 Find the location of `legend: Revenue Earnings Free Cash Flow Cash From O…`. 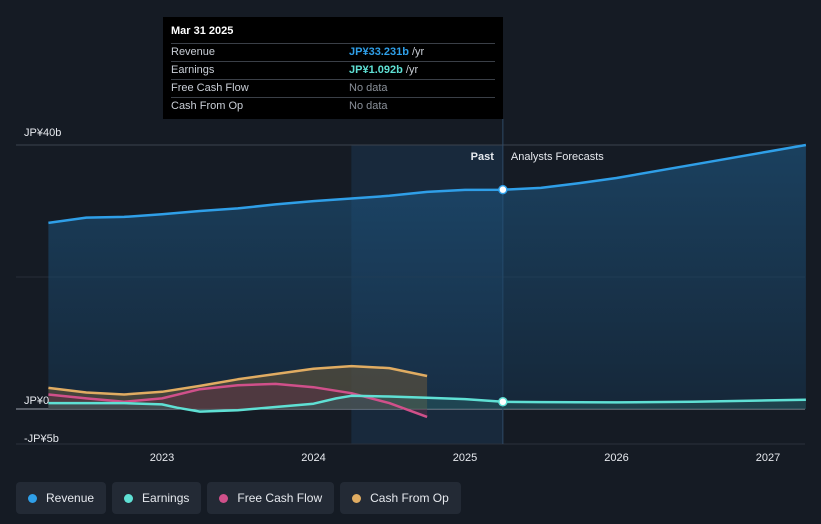

legend: Revenue Earnings Free Cash Flow Cash From O… is located at coordinates (238, 498).